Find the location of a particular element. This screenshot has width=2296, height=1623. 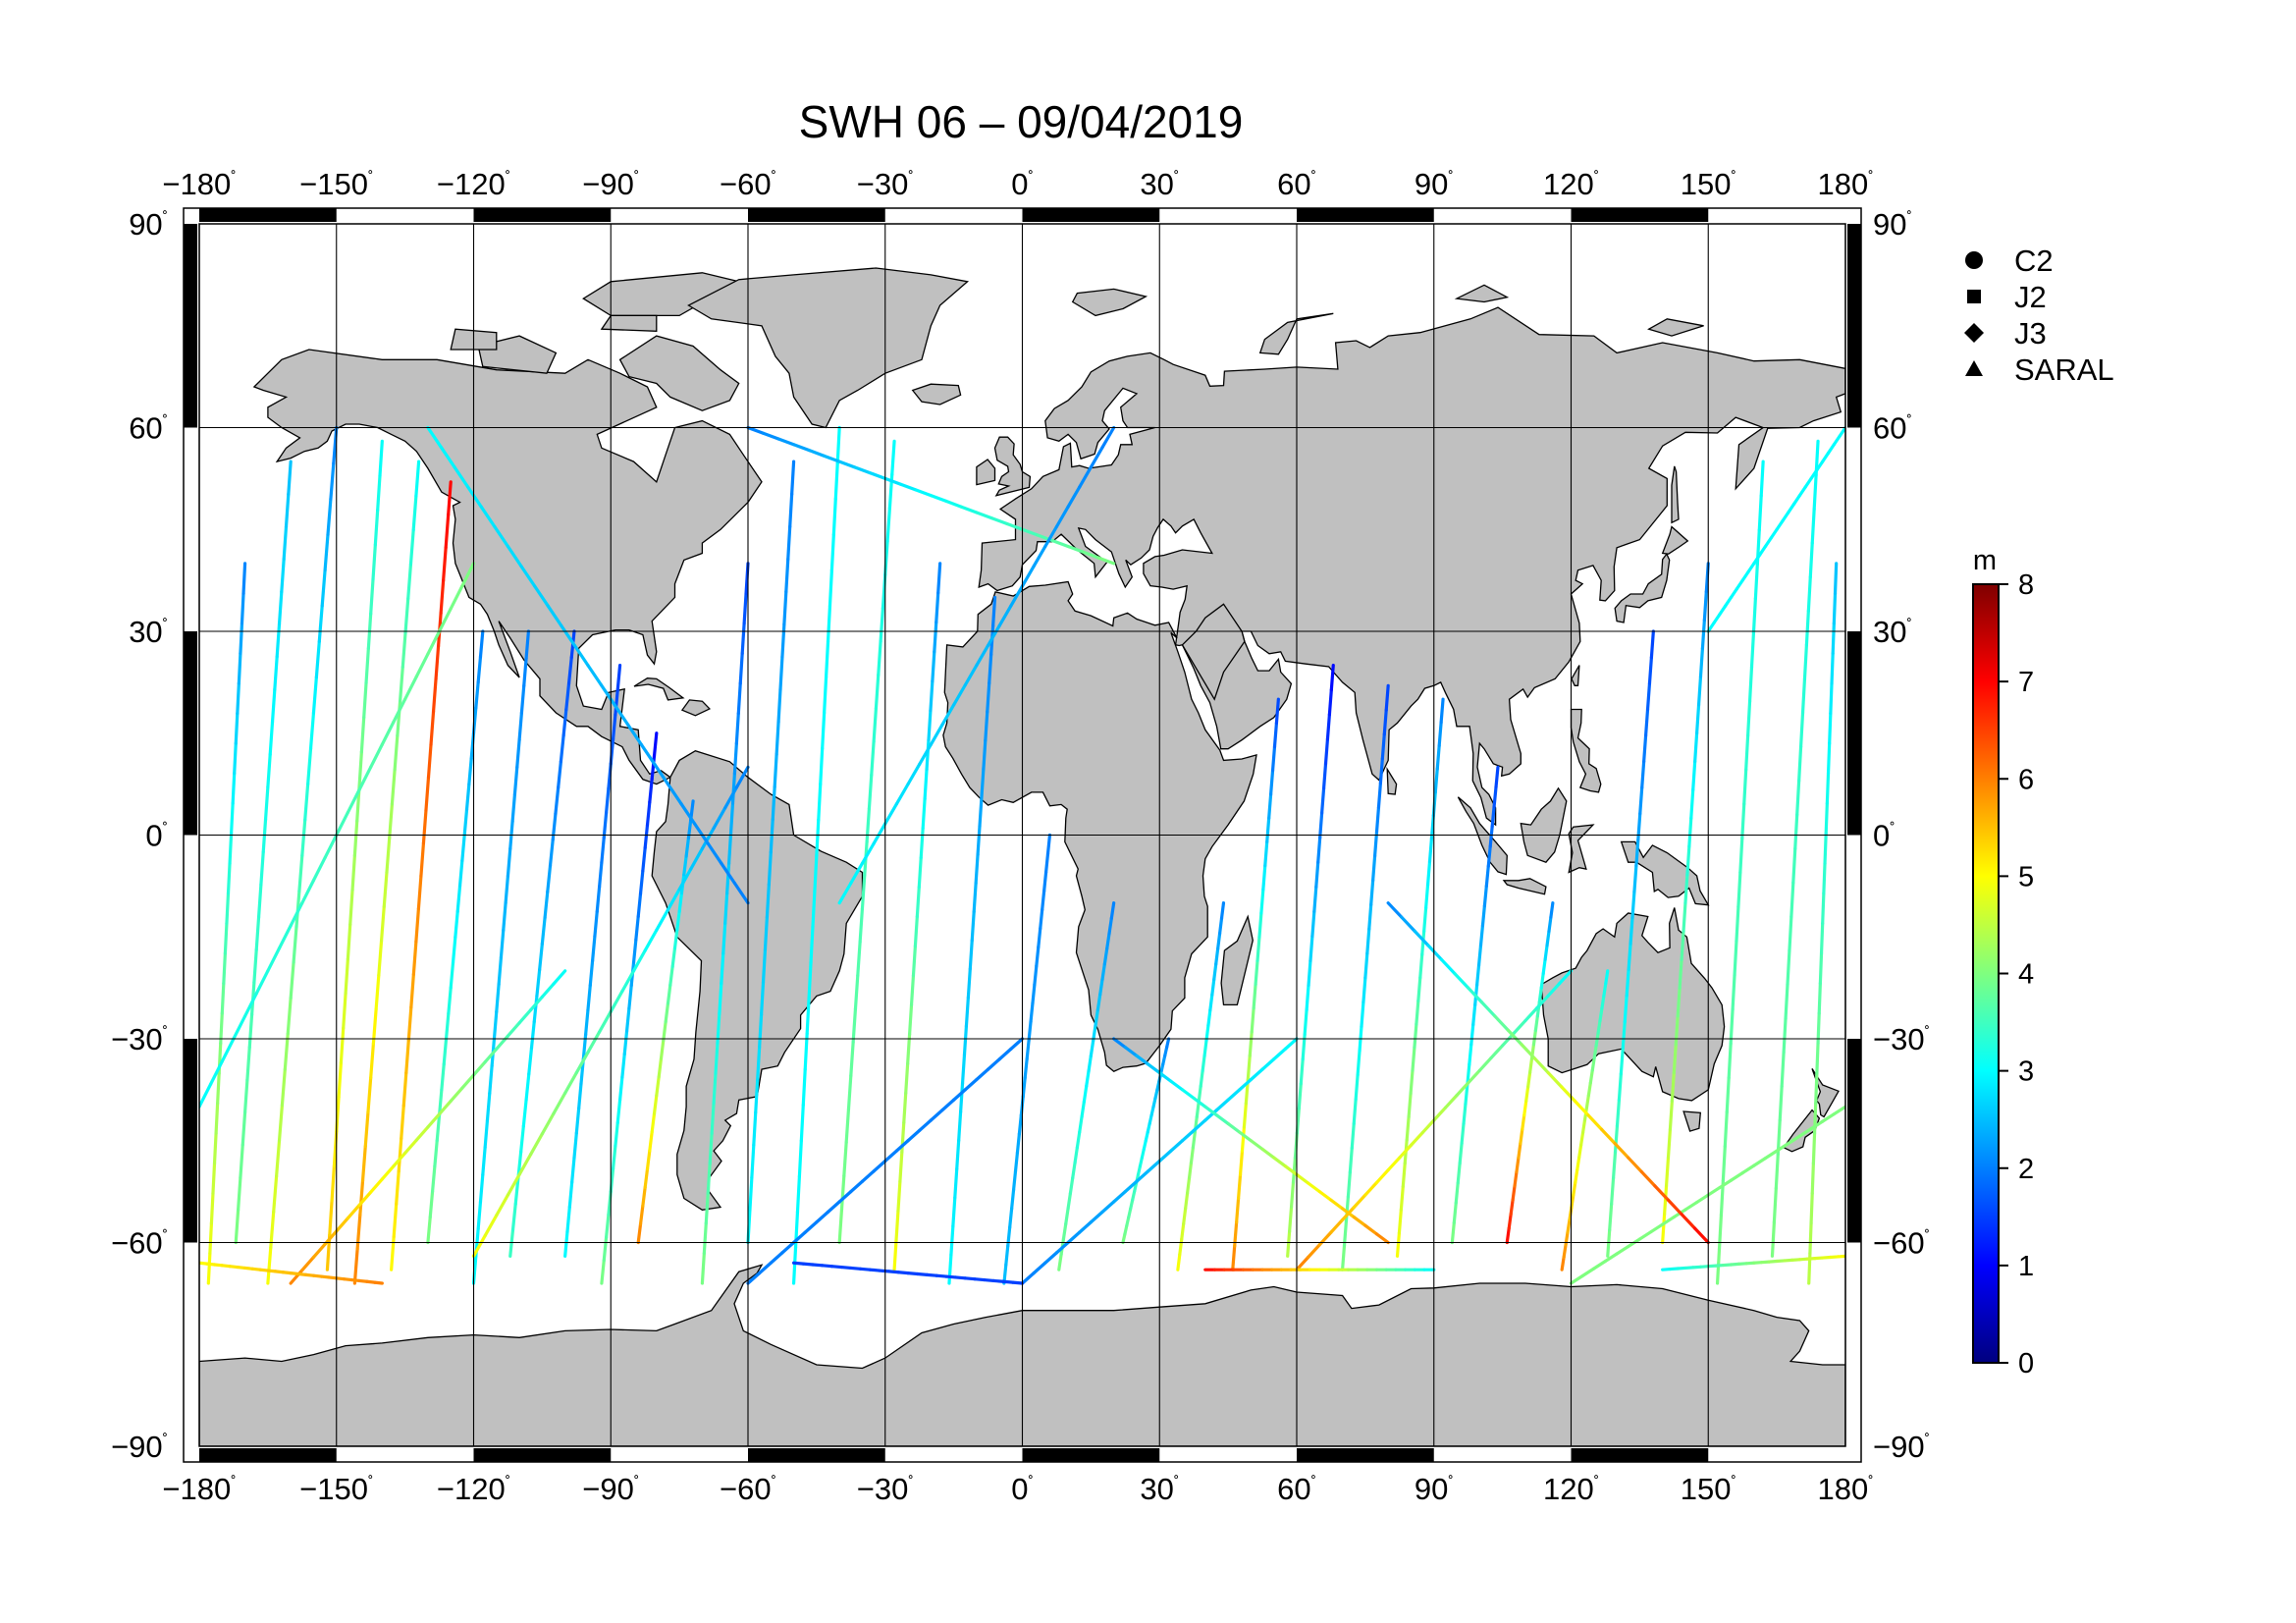

colorbar-gradient is located at coordinates (1986, 973).